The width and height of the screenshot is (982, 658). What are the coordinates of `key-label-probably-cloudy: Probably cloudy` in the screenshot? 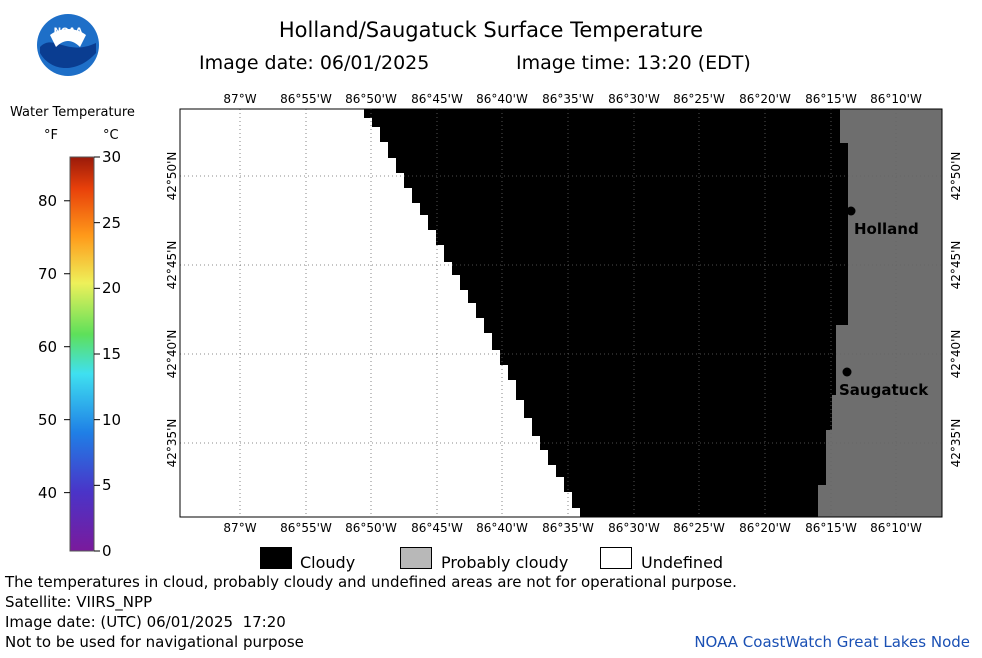 It's located at (505, 562).